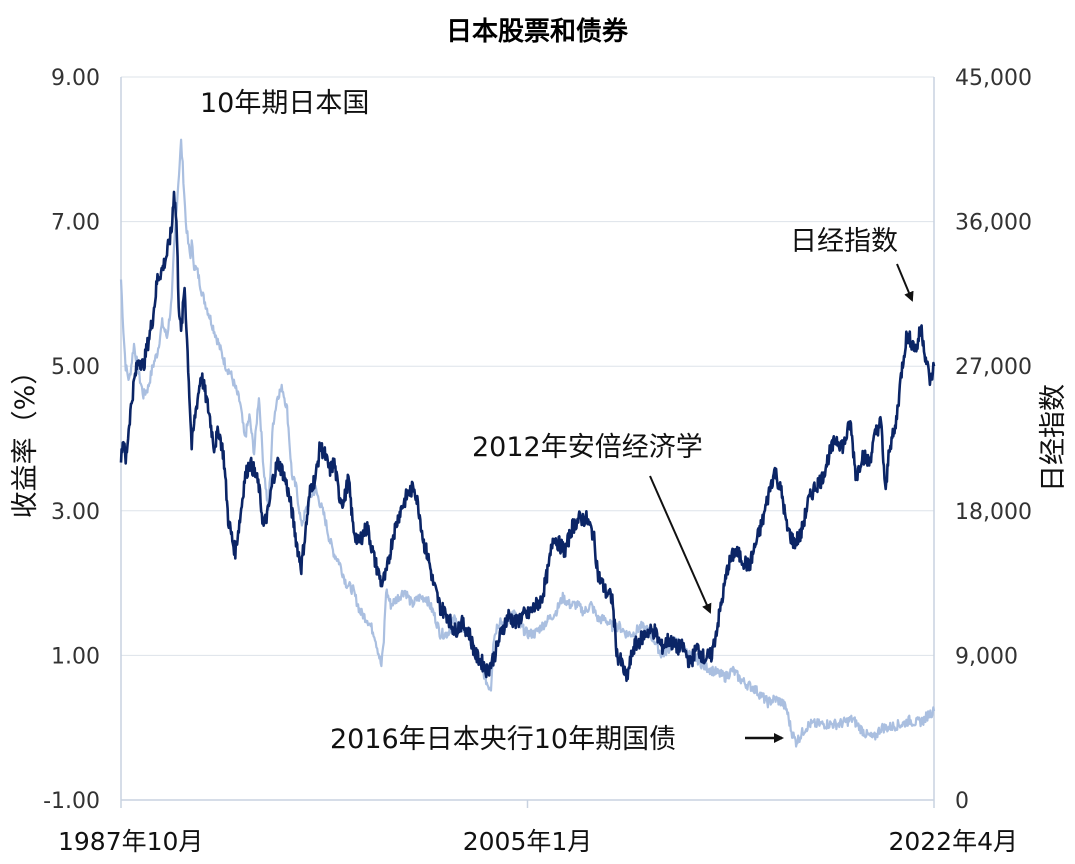 The height and width of the screenshot is (864, 1075). What do you see at coordinates (75, 656) in the screenshot?
I see `y-tick-label-left: 1.00` at bounding box center [75, 656].